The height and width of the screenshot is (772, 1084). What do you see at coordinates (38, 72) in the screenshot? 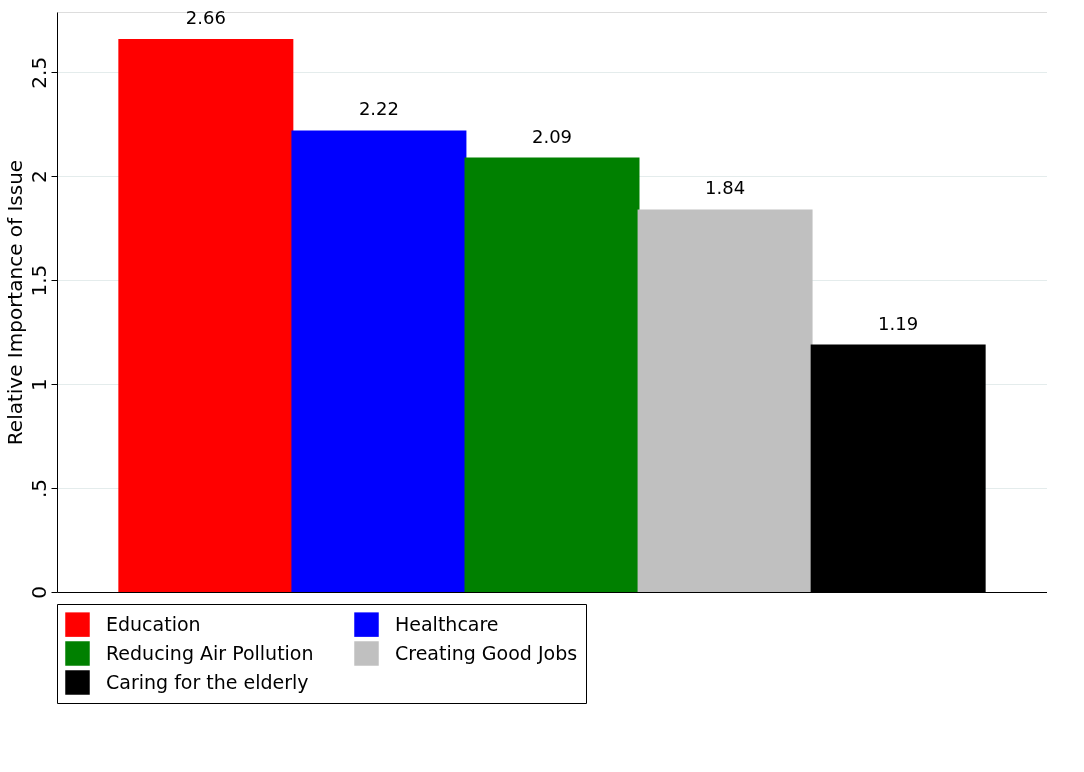
I see `y-tick-label: 2.5` at bounding box center [38, 72].